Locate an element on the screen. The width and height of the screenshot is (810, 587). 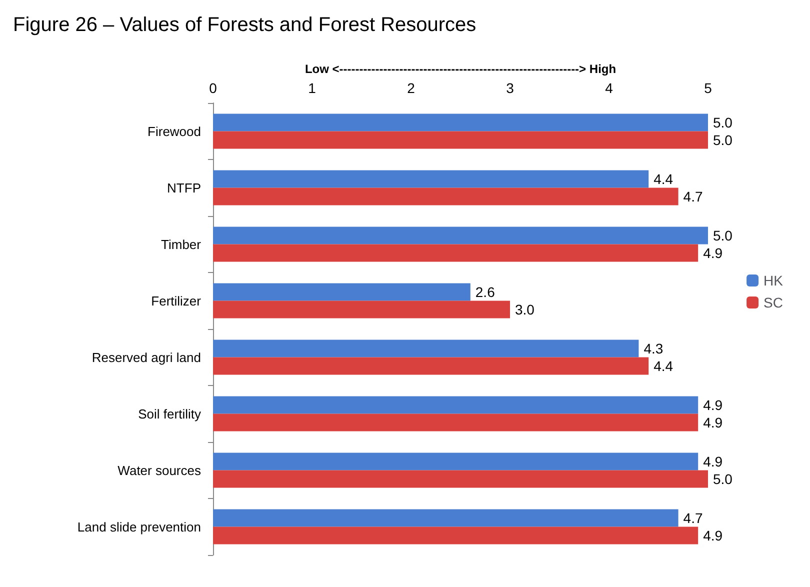
y-tick-label: NTFP is located at coordinates (184, 188).